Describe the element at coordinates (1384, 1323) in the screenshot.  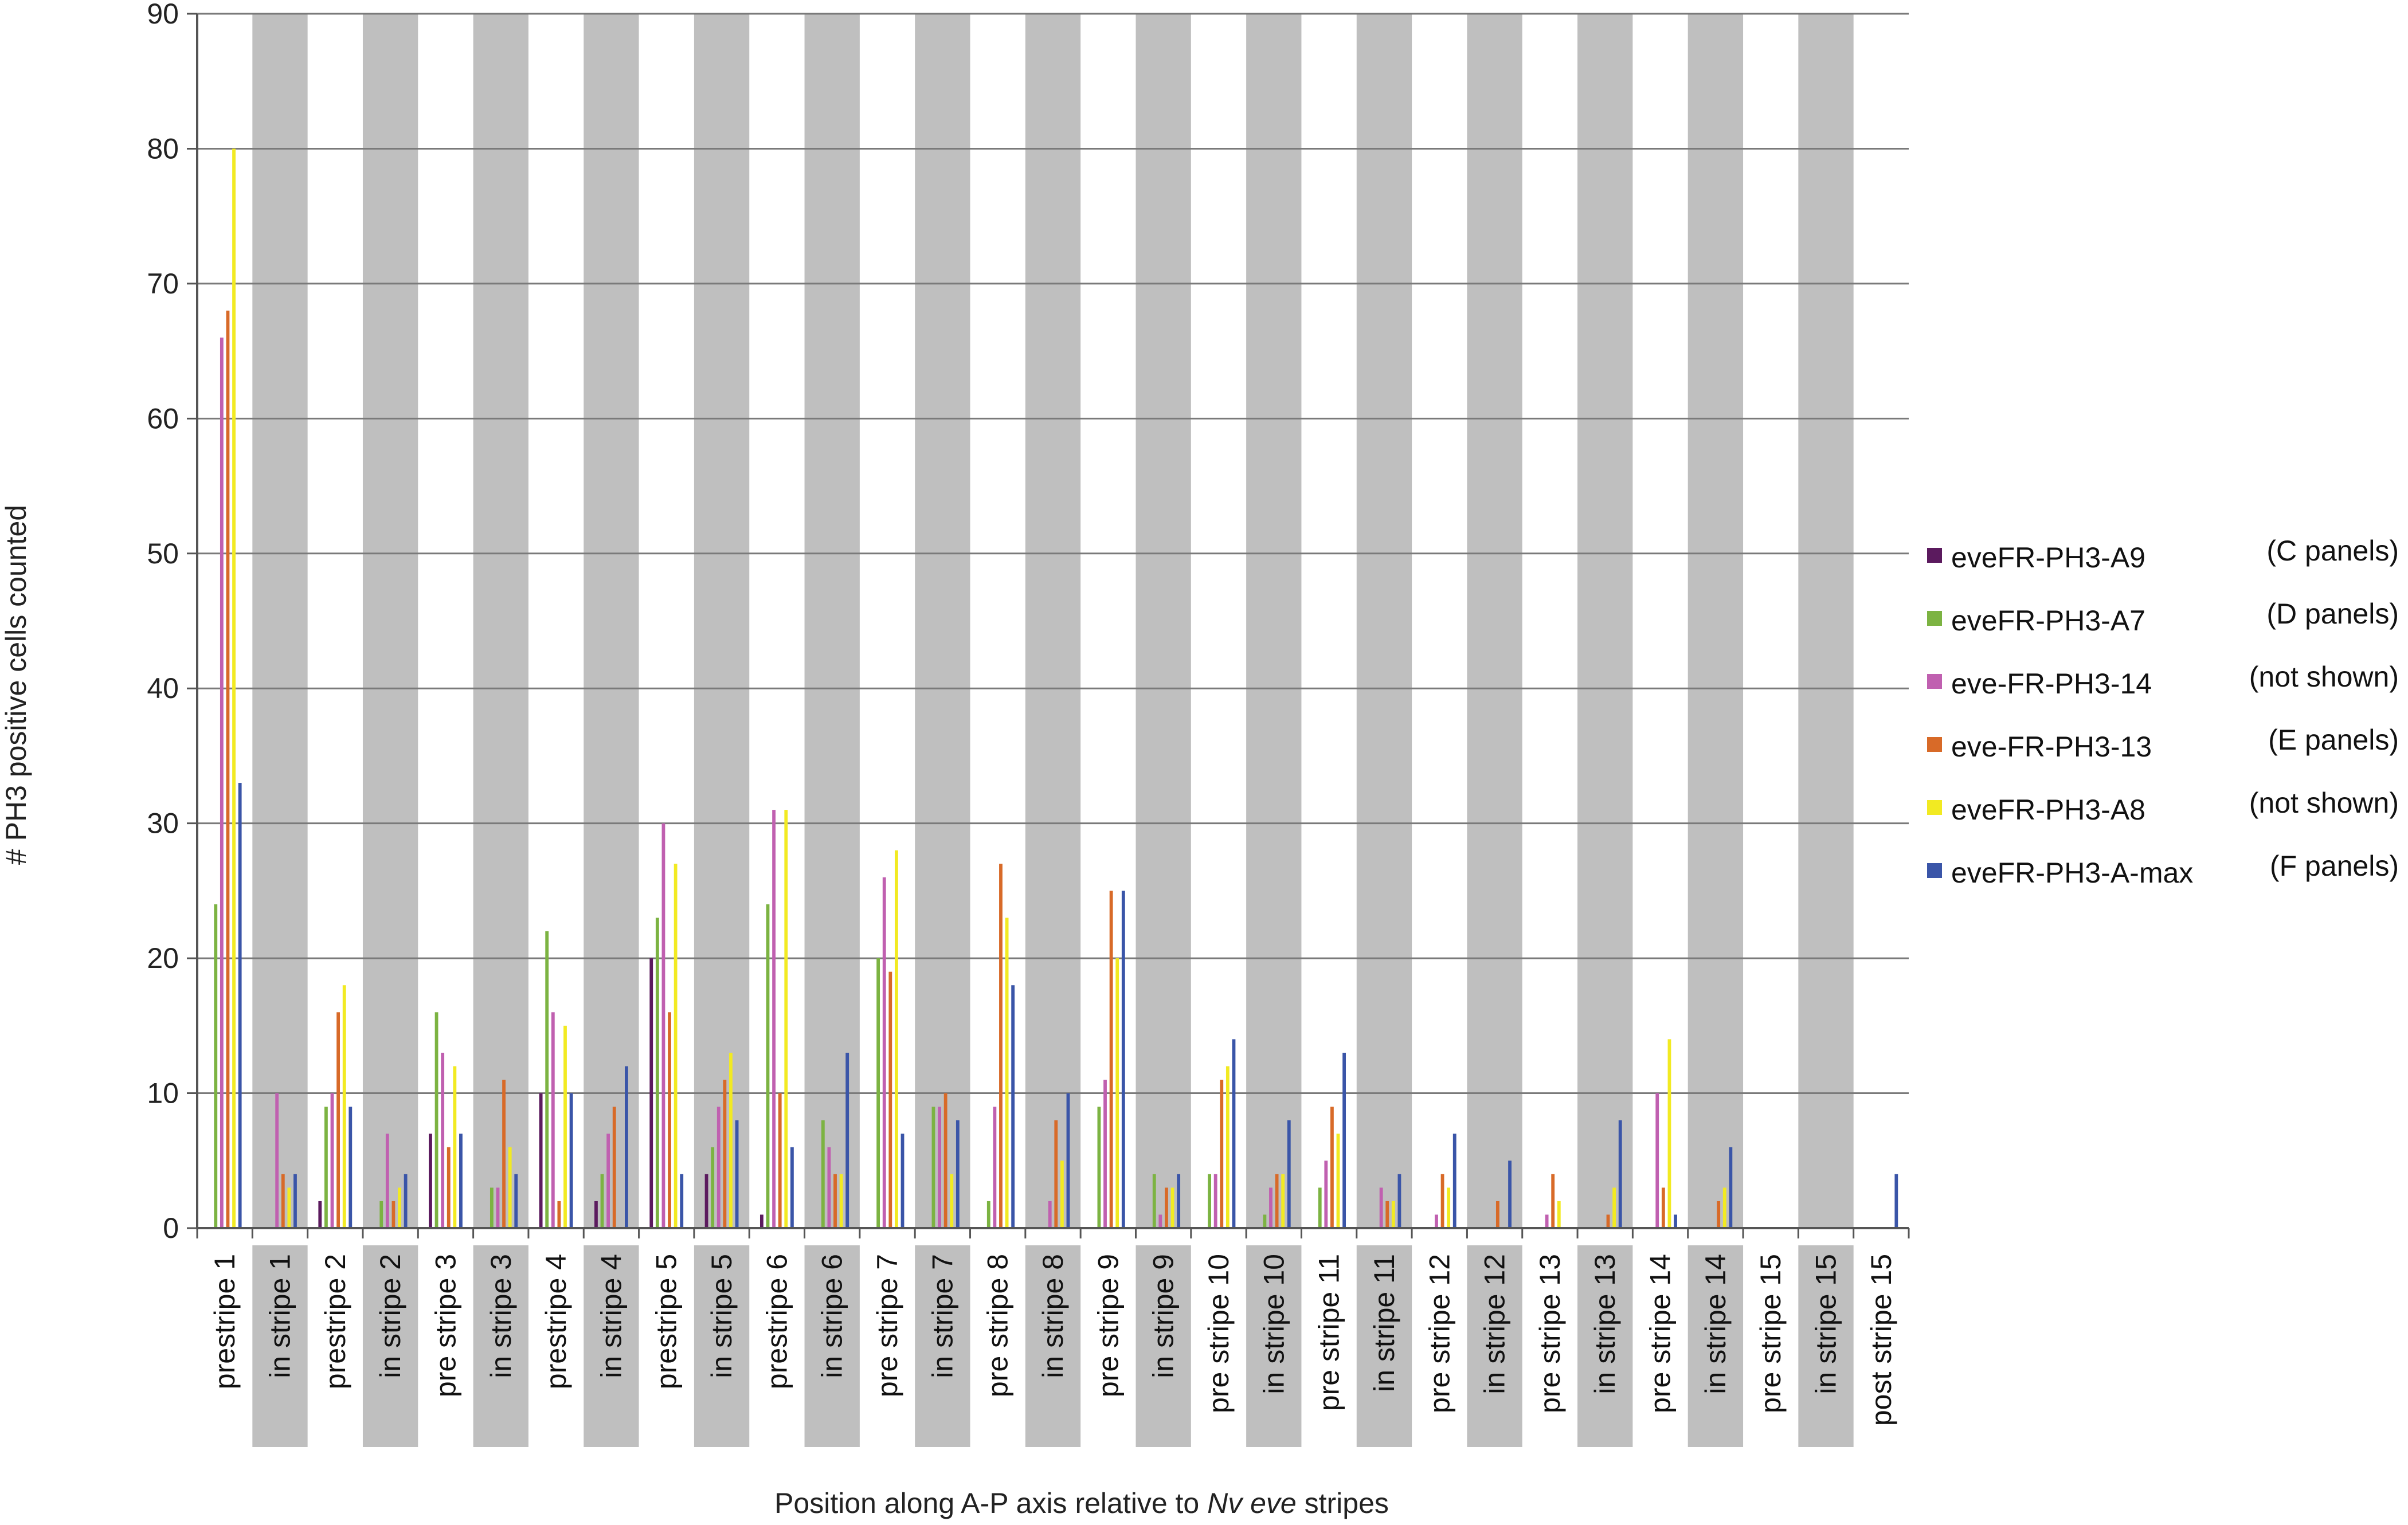
I see `x-tick-label: in stripe 11` at that location.